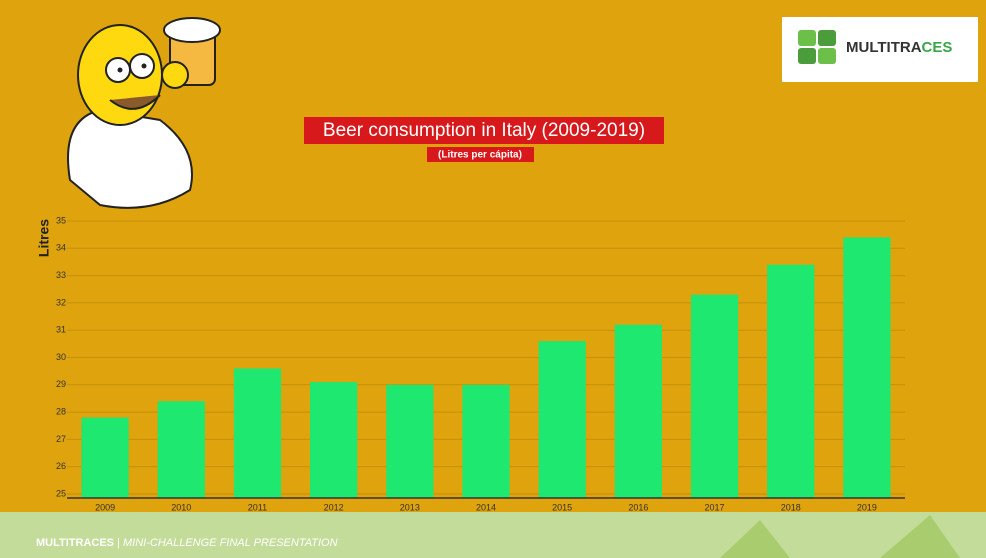 This screenshot has width=986, height=558. I want to click on y-axis-label: Litres, so click(44, 238).